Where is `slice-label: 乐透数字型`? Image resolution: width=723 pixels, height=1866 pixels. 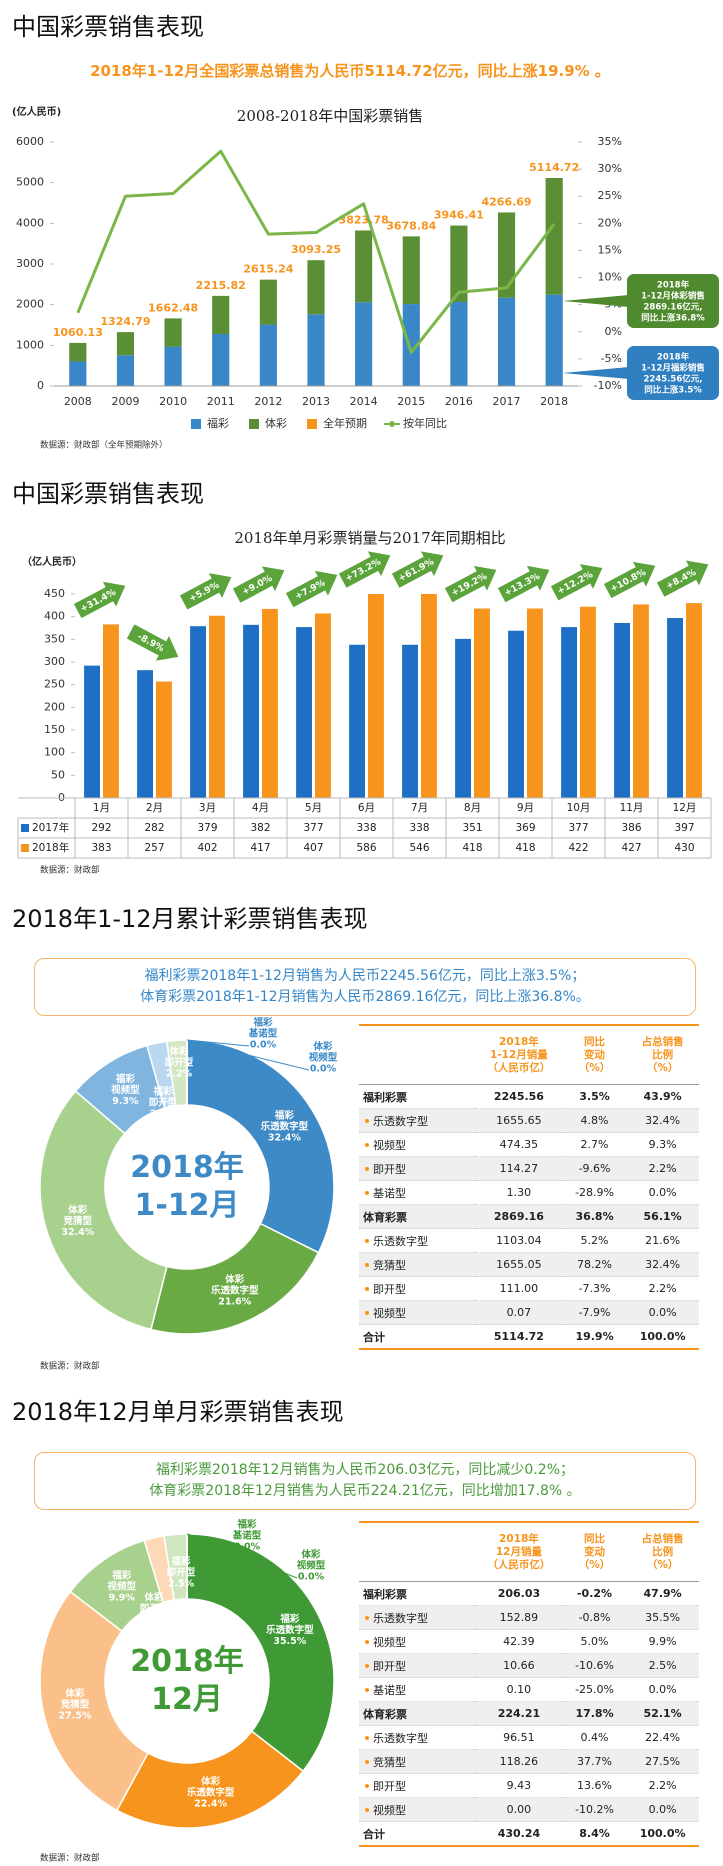
slice-label: 乐透数字型 is located at coordinates (235, 1291).